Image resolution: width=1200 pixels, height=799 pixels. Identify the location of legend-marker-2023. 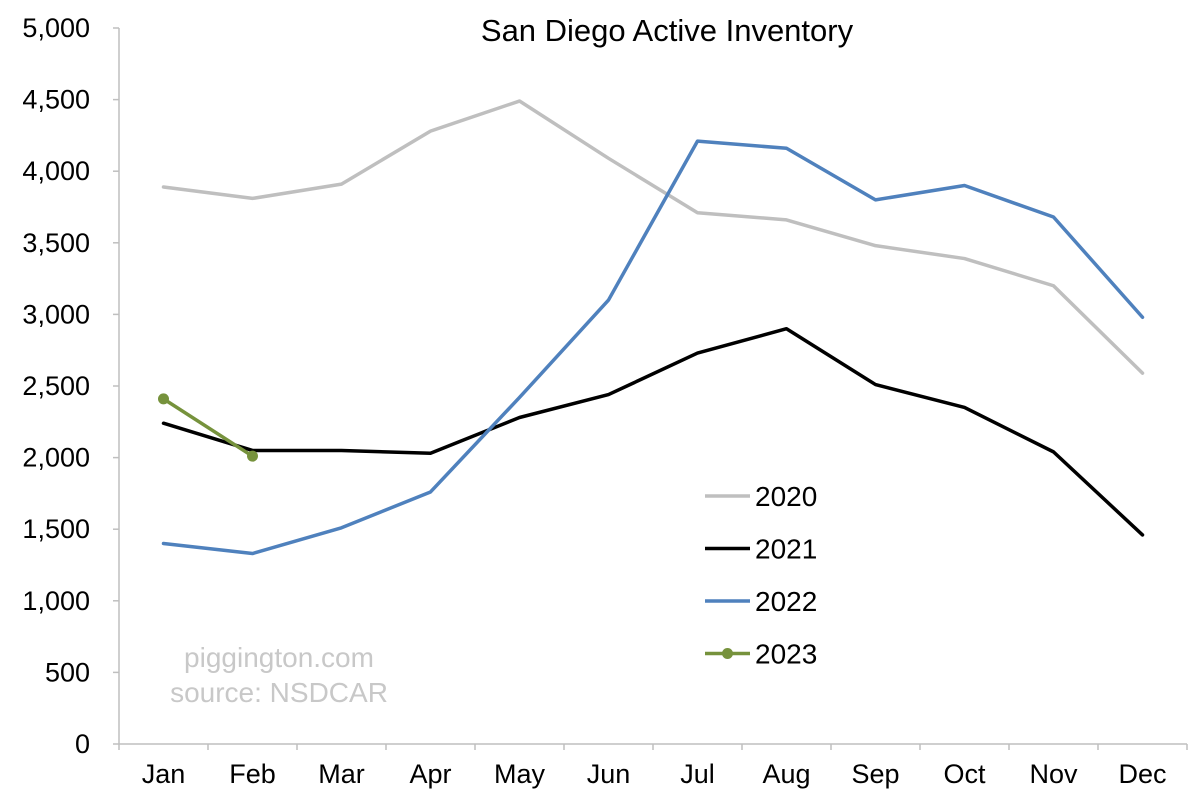
(727, 653).